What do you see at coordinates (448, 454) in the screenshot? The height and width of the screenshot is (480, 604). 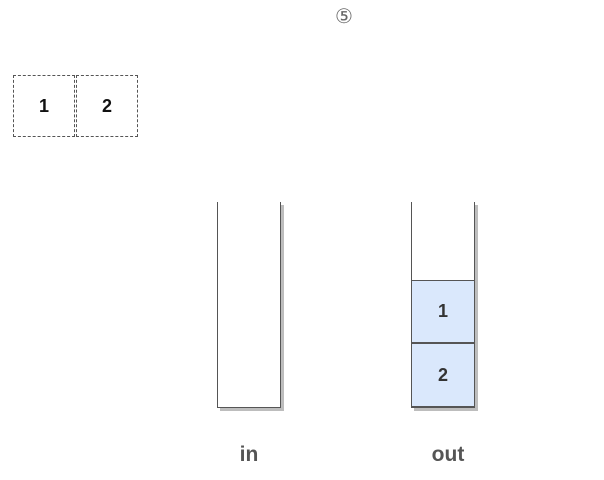 I see `out-stack-label: out` at bounding box center [448, 454].